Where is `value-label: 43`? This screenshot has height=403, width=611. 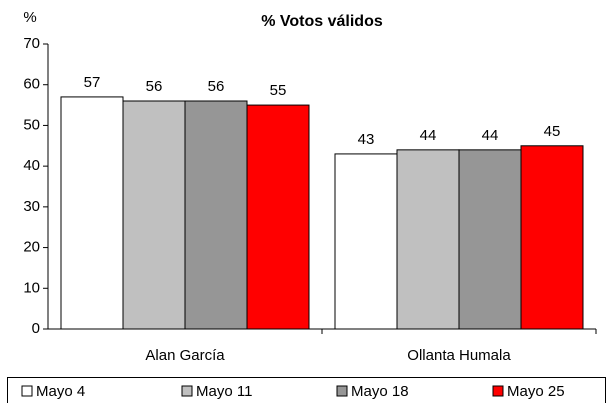
value-label: 43 is located at coordinates (366, 139).